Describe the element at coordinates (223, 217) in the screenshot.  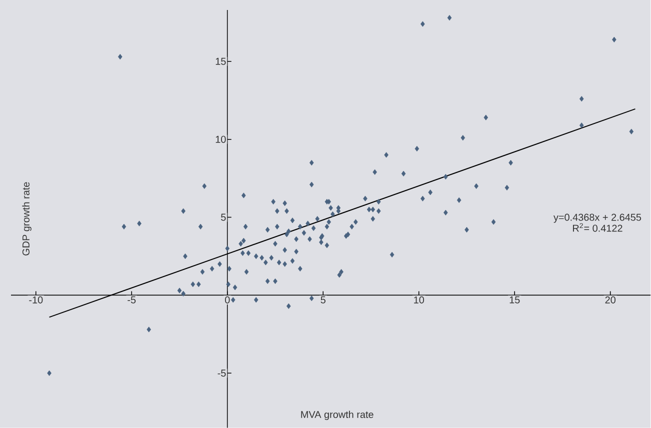
I see `y-tick-label: 5` at that location.